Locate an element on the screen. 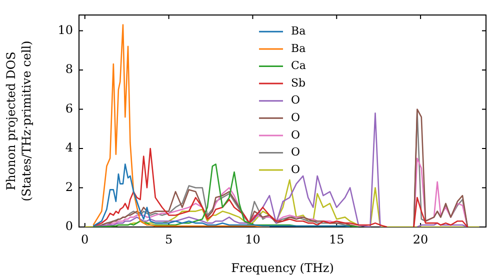  y-axis-title: Phonon projected DOS (States/THz·primitive cell) is located at coordinates (19, 121).